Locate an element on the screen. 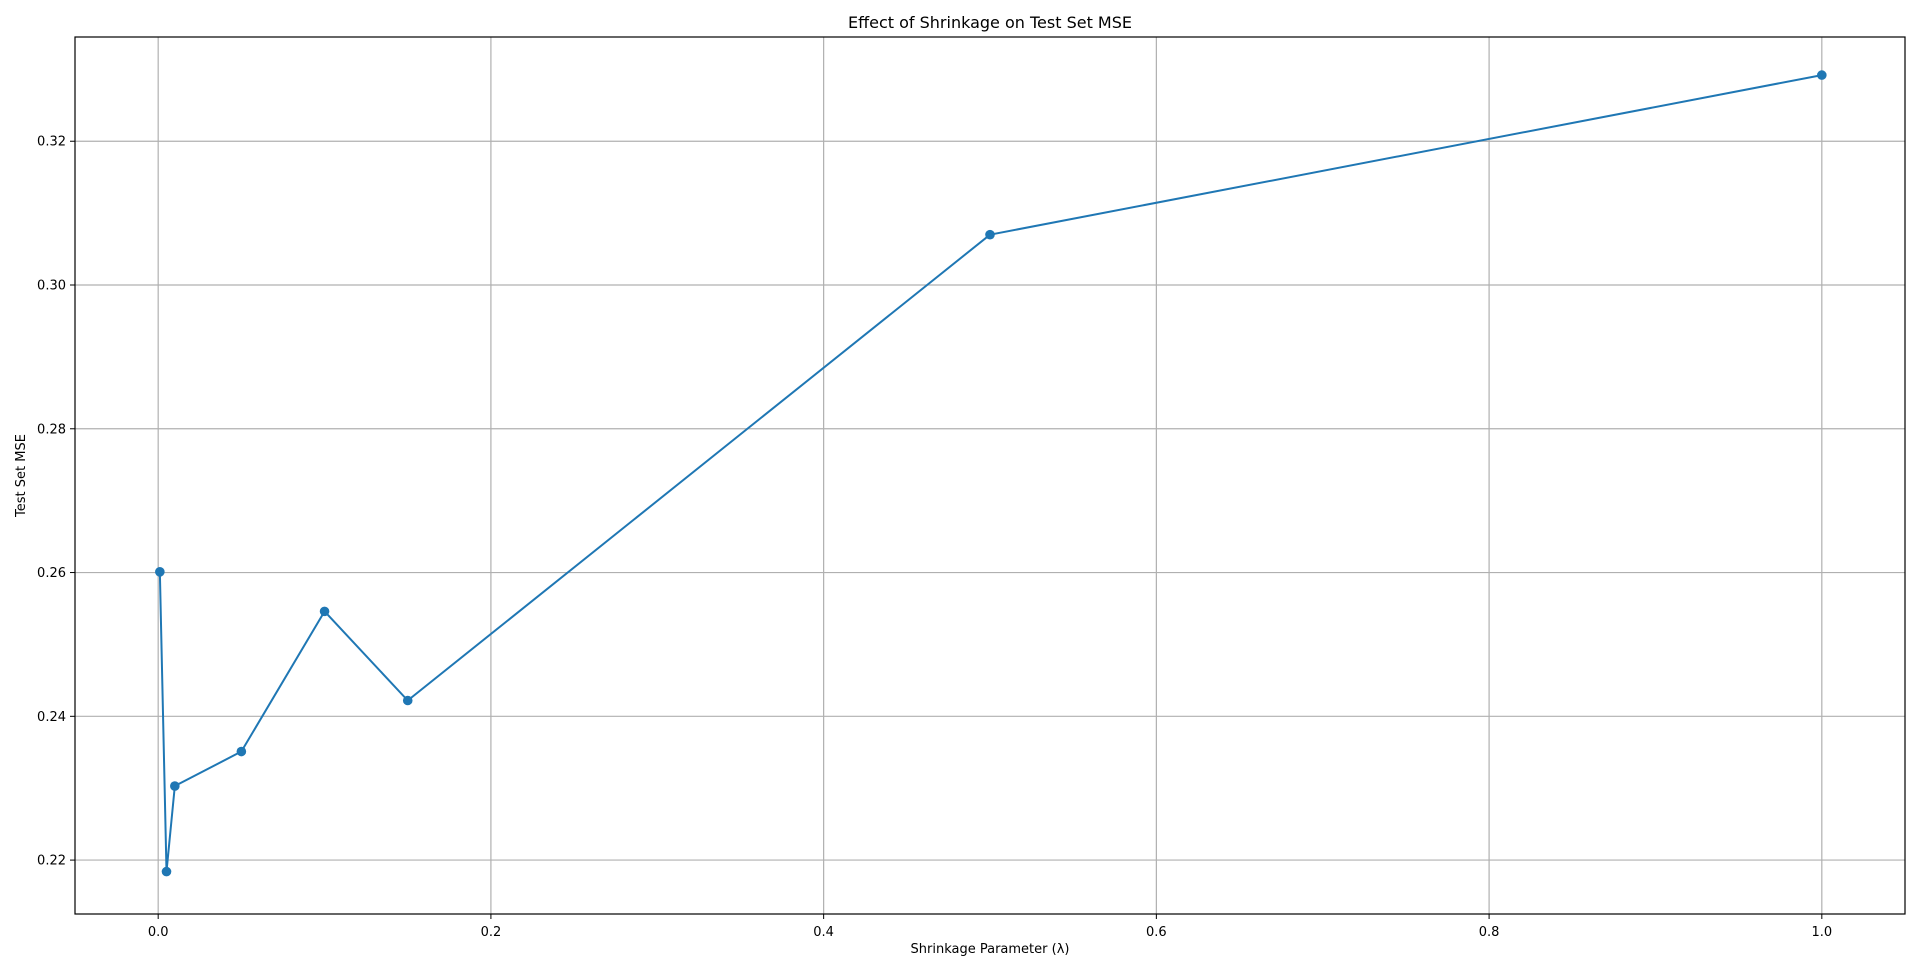  x-axis-label: Shrinkage Parameter (λ) is located at coordinates (990, 949).